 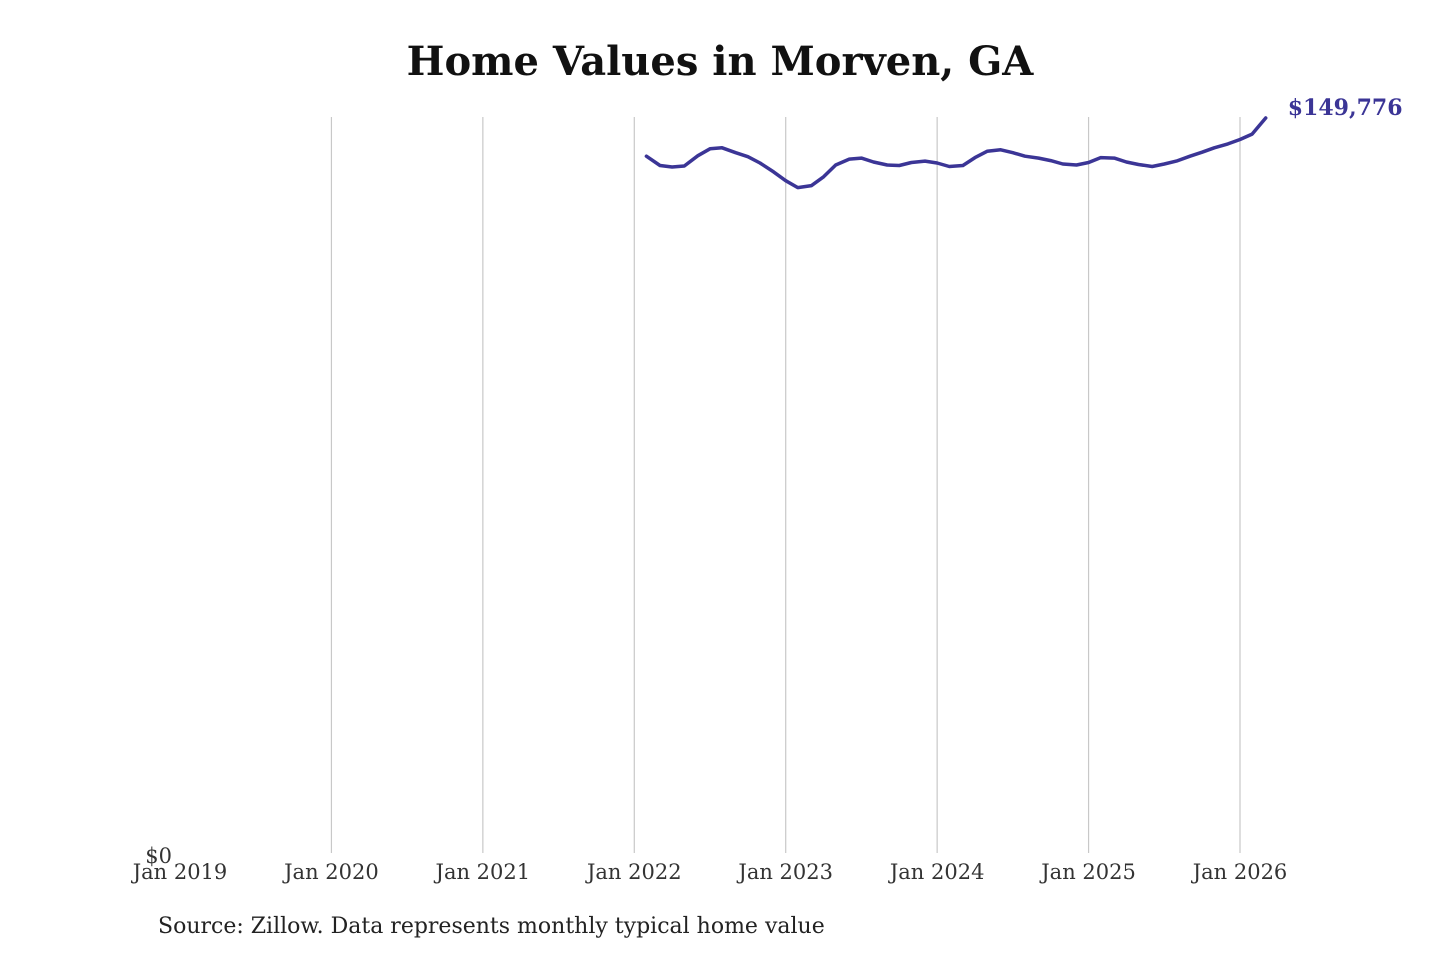 What do you see at coordinates (179, 872) in the screenshot?
I see `x-tick-label: Jan 2019` at bounding box center [179, 872].